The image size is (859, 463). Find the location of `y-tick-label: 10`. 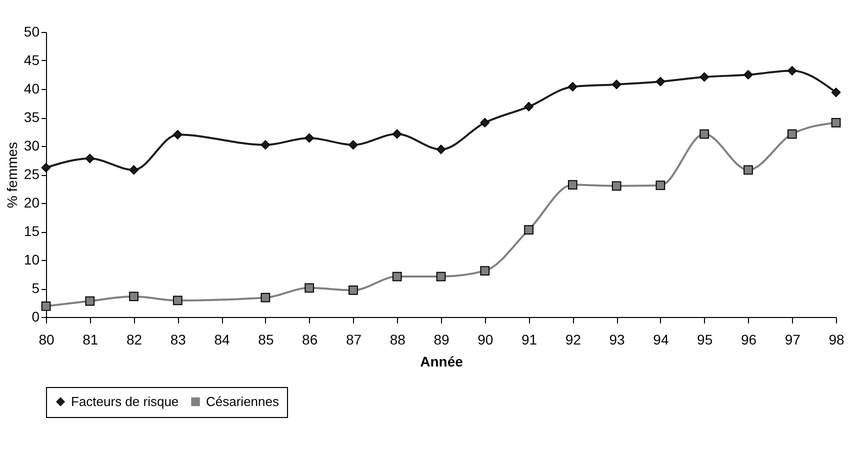

y-tick-label: 10 is located at coordinates (32, 260).